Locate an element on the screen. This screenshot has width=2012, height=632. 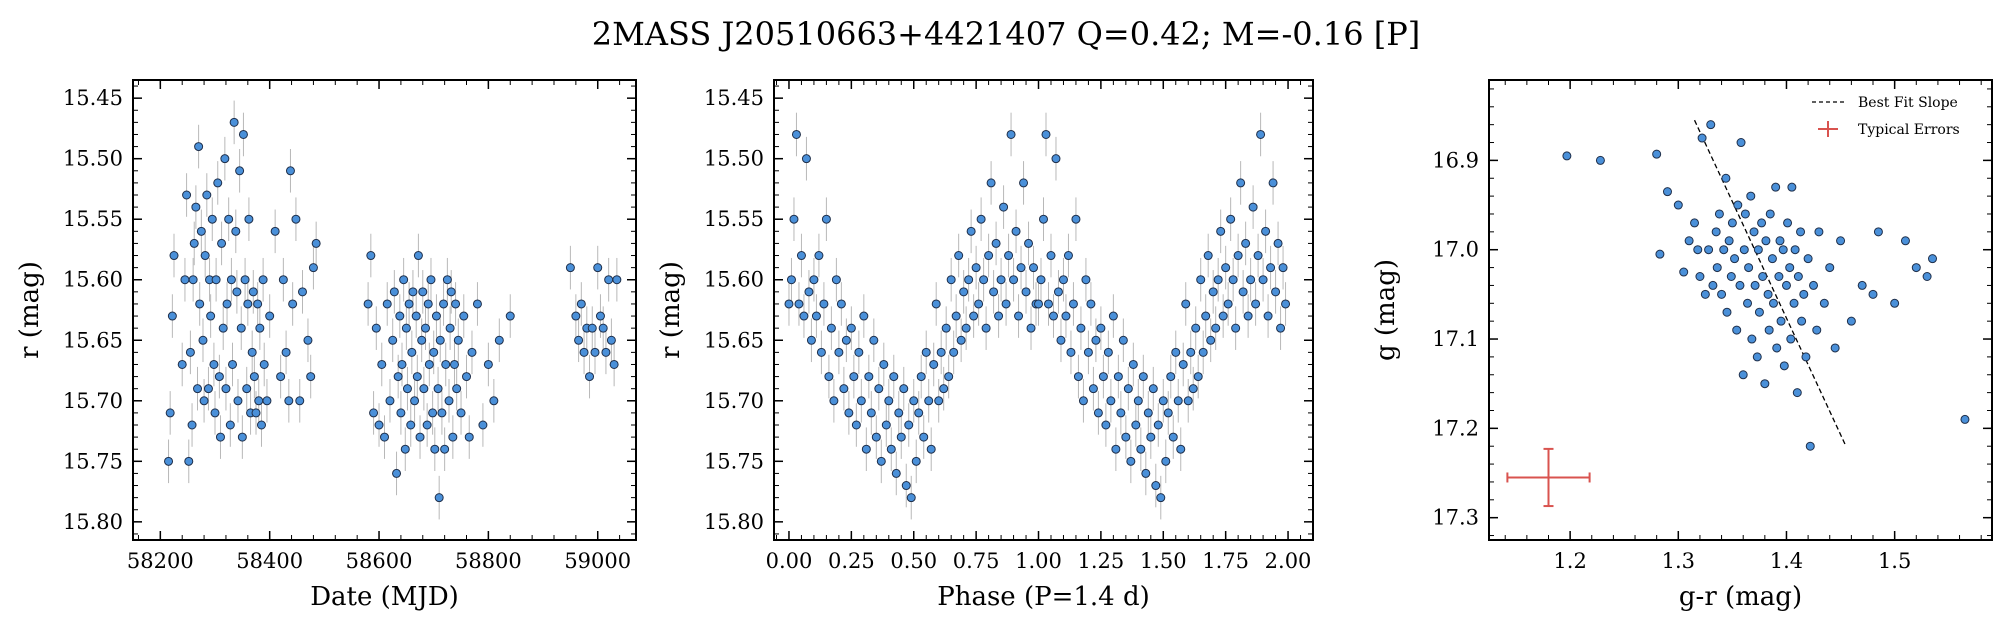
legend-entry-fit: Best Fit Slope is located at coordinates (1908, 103).